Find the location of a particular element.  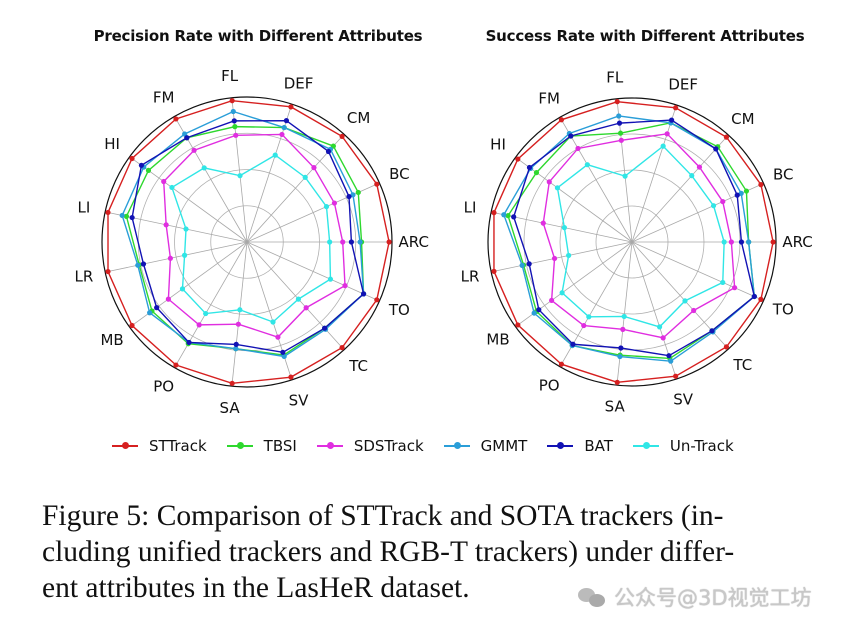

point-sttrack-mb is located at coordinates (518, 325).